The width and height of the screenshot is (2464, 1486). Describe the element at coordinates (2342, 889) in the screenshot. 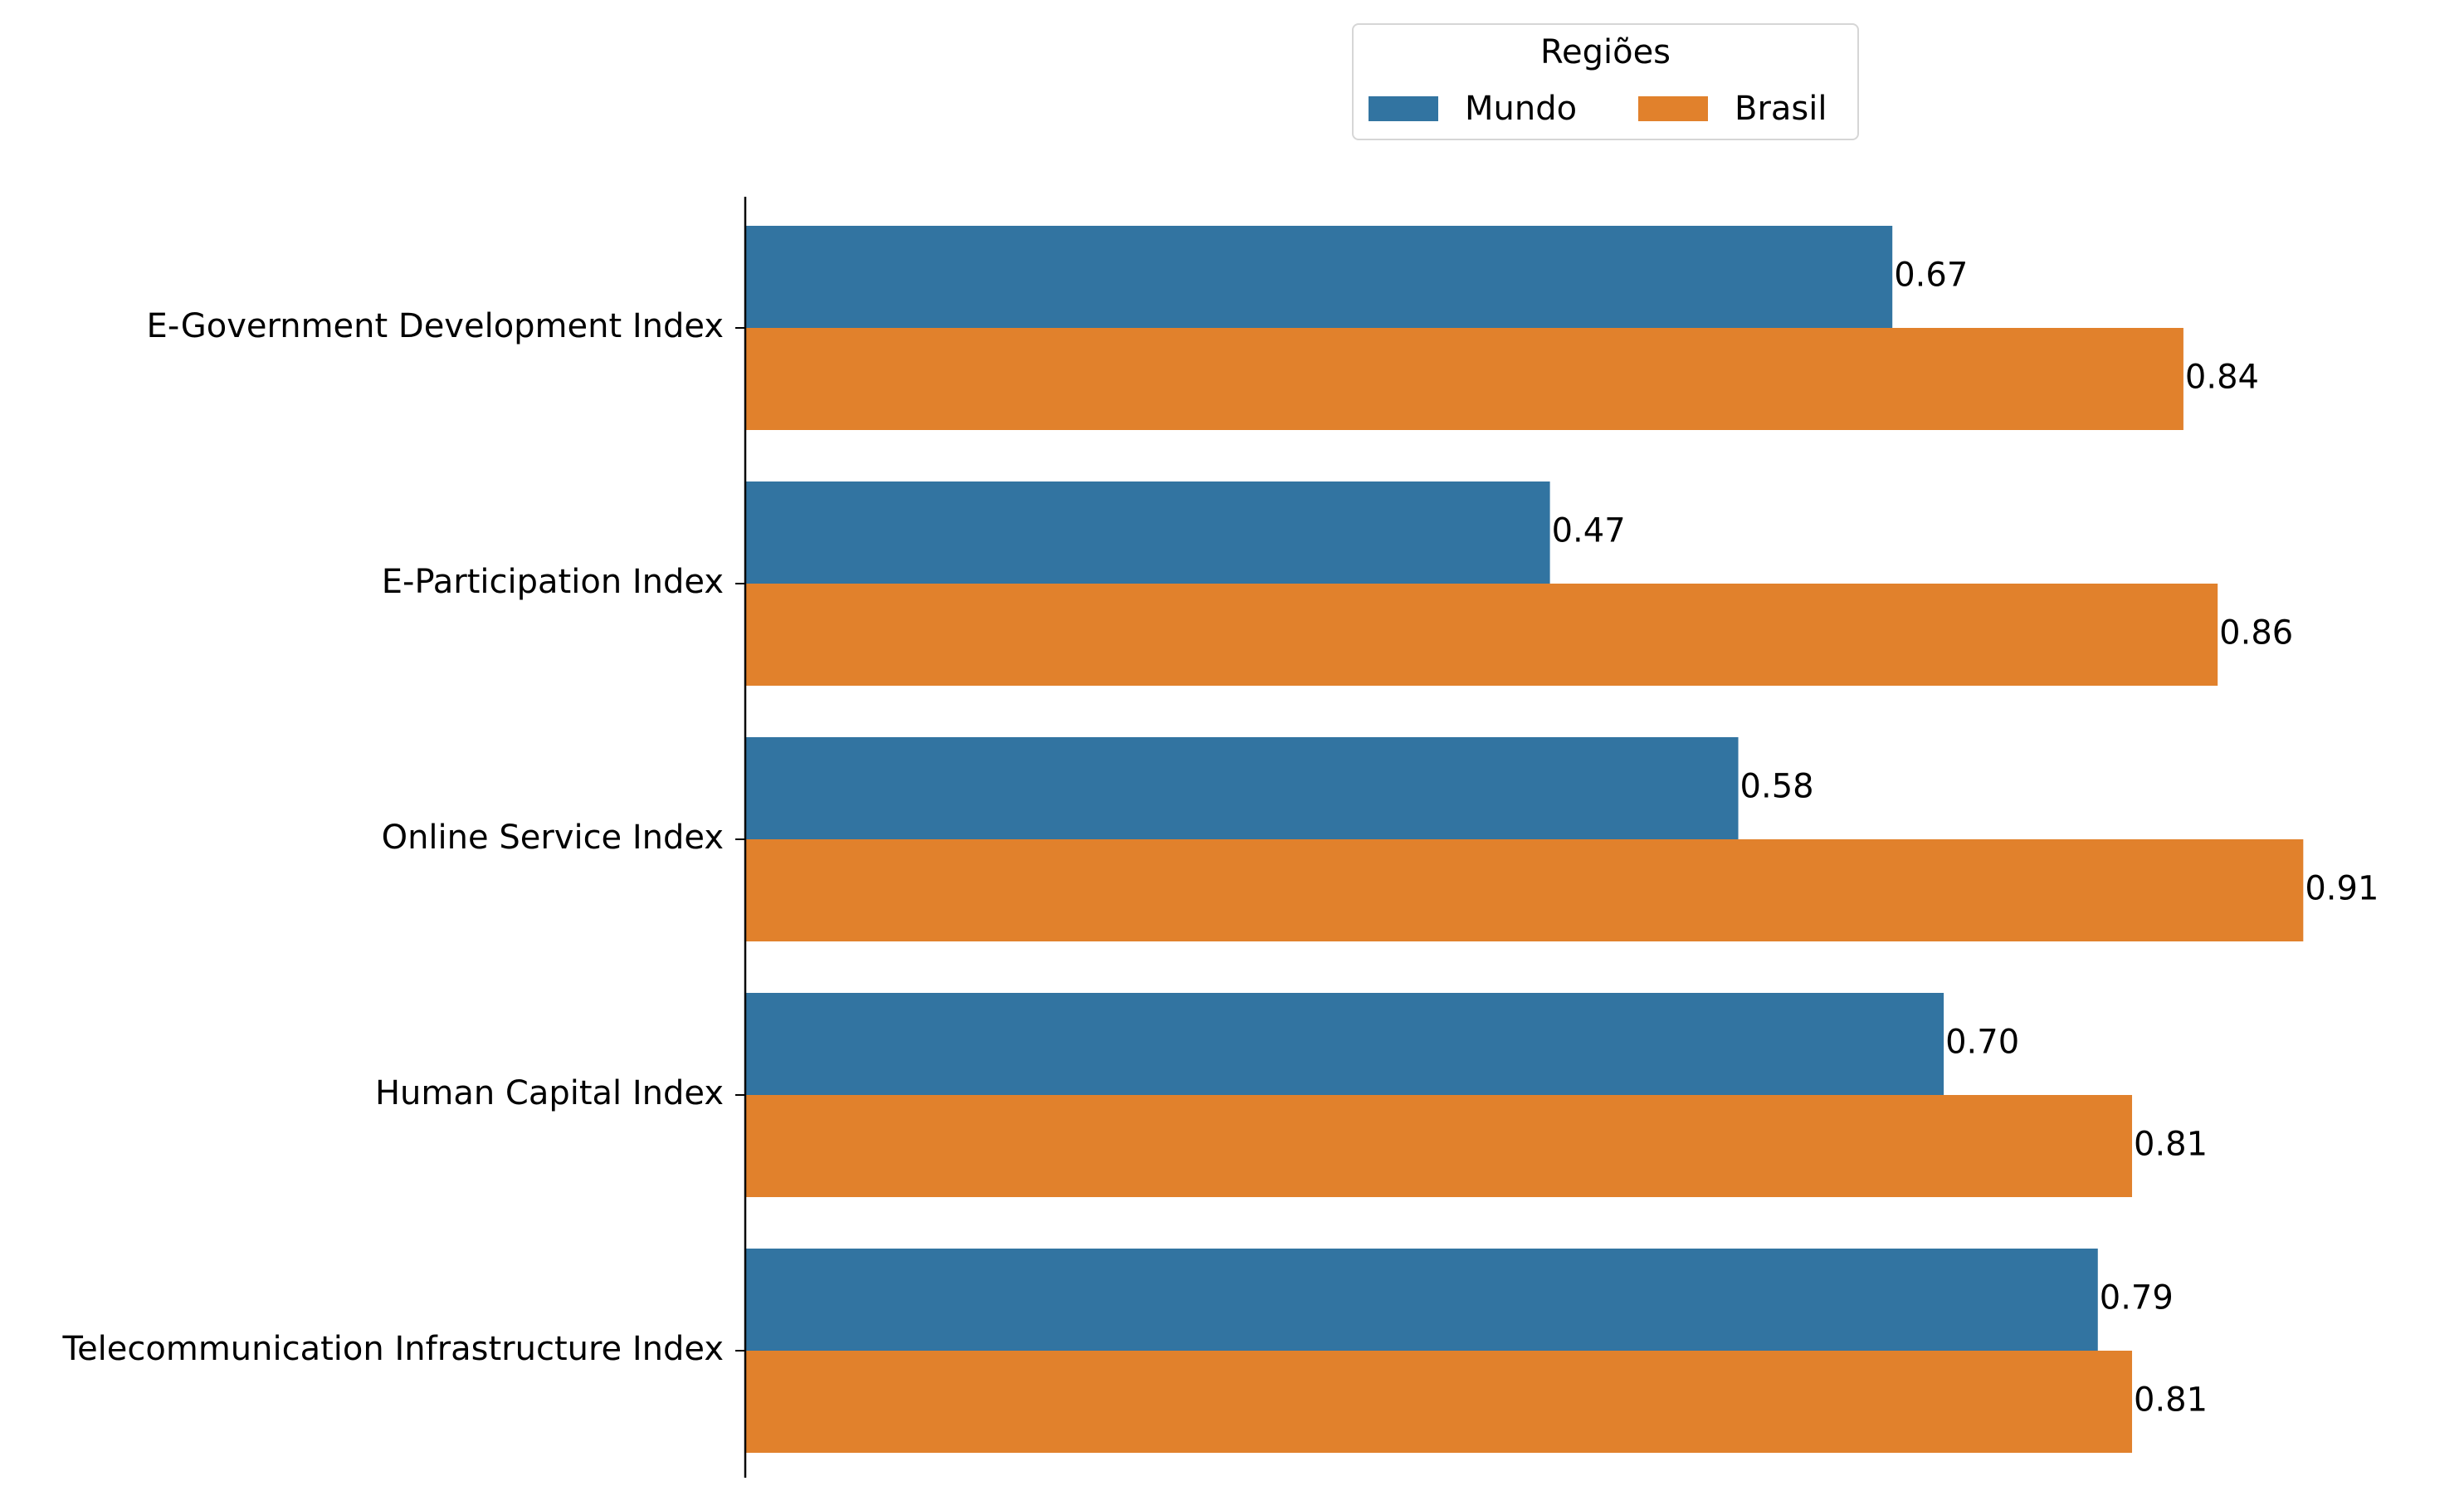

I see `data-label-brasil-2: 0.91` at that location.